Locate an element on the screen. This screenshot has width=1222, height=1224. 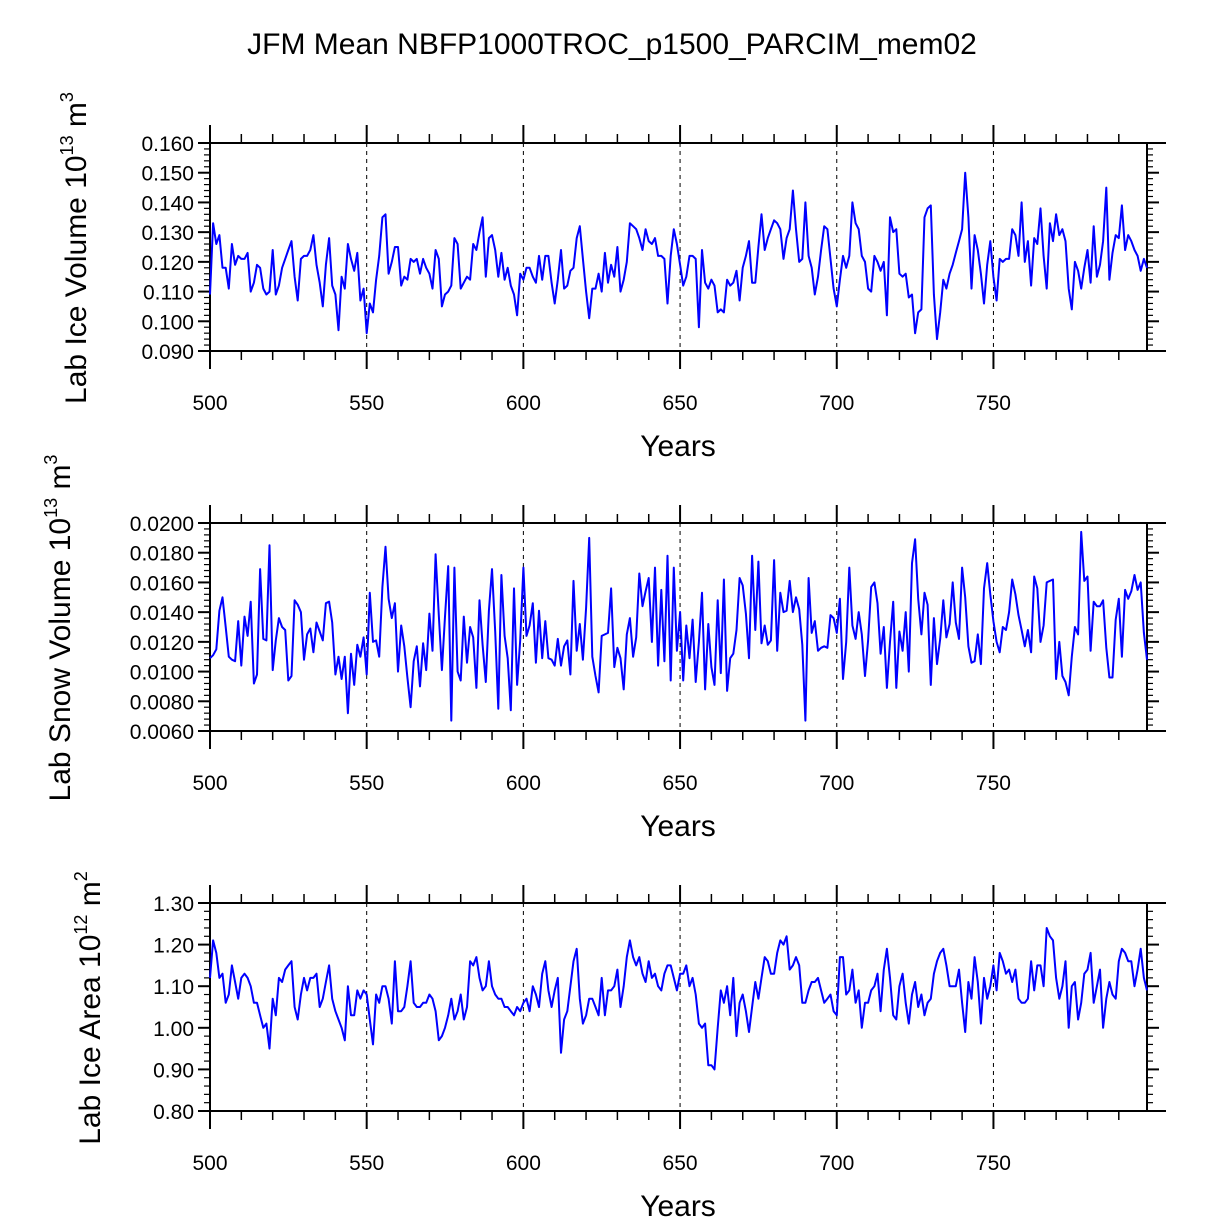
p0-plot-frame is located at coordinates (678, 247).